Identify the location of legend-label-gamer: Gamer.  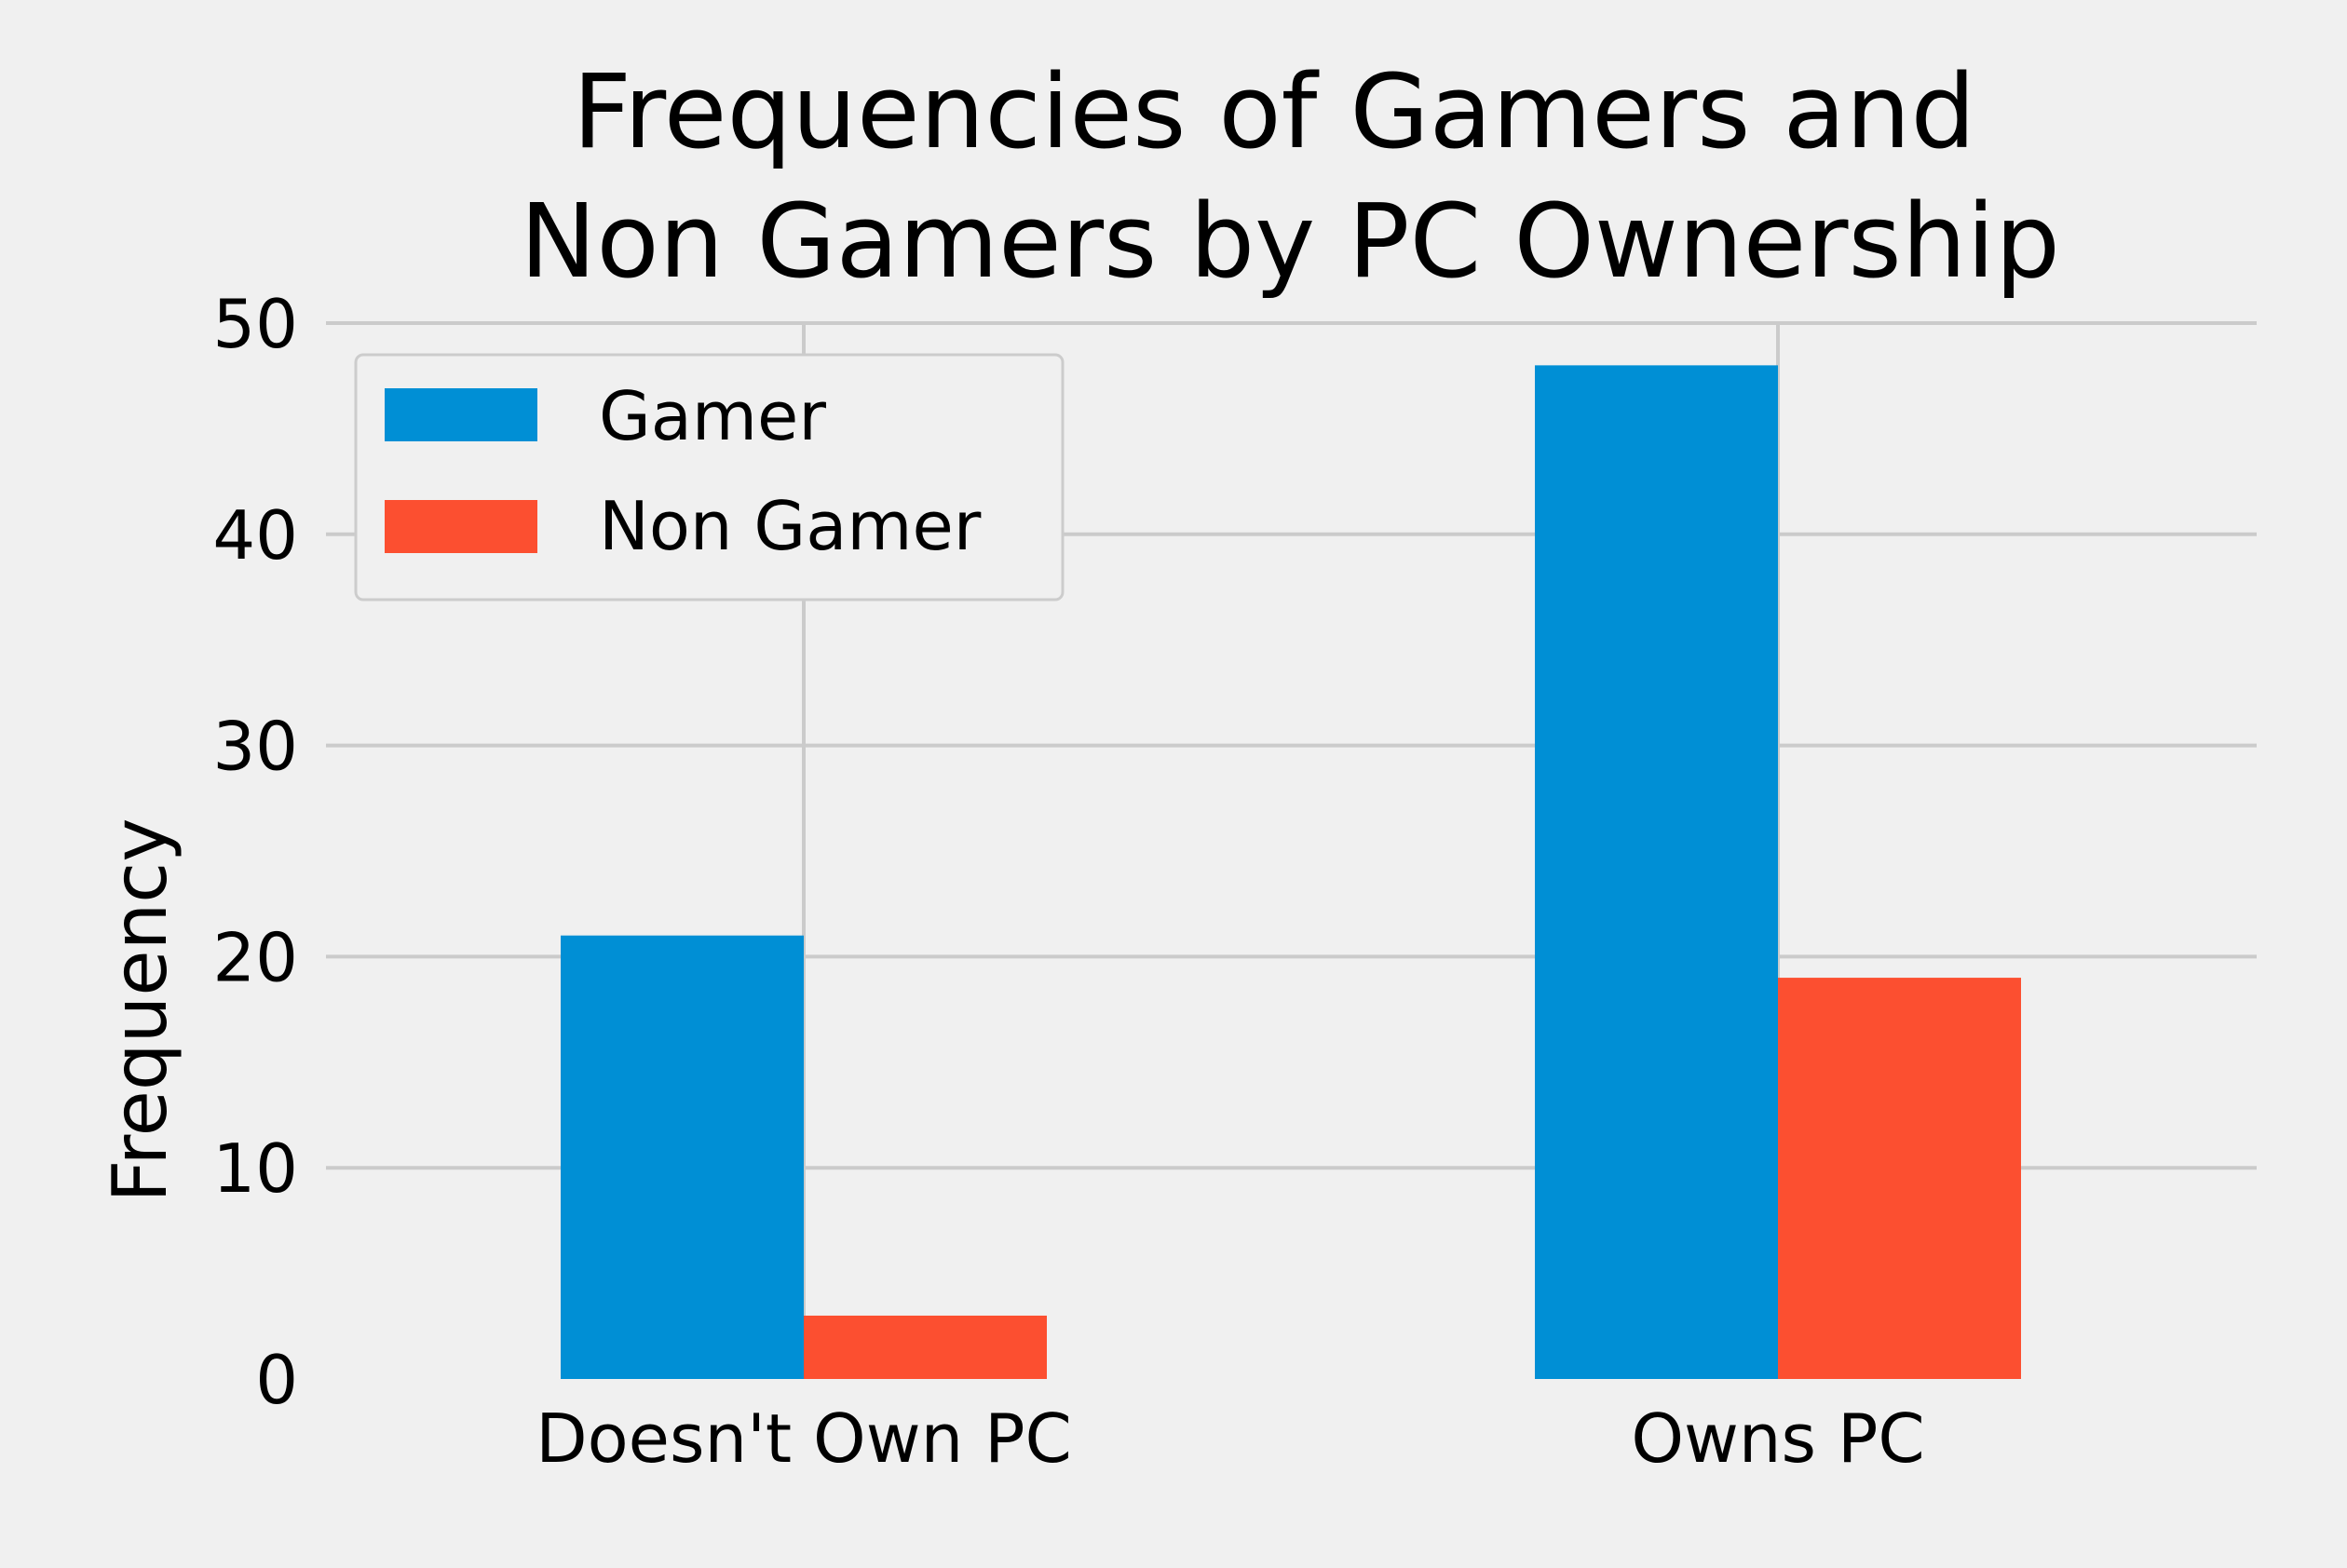
(712, 416).